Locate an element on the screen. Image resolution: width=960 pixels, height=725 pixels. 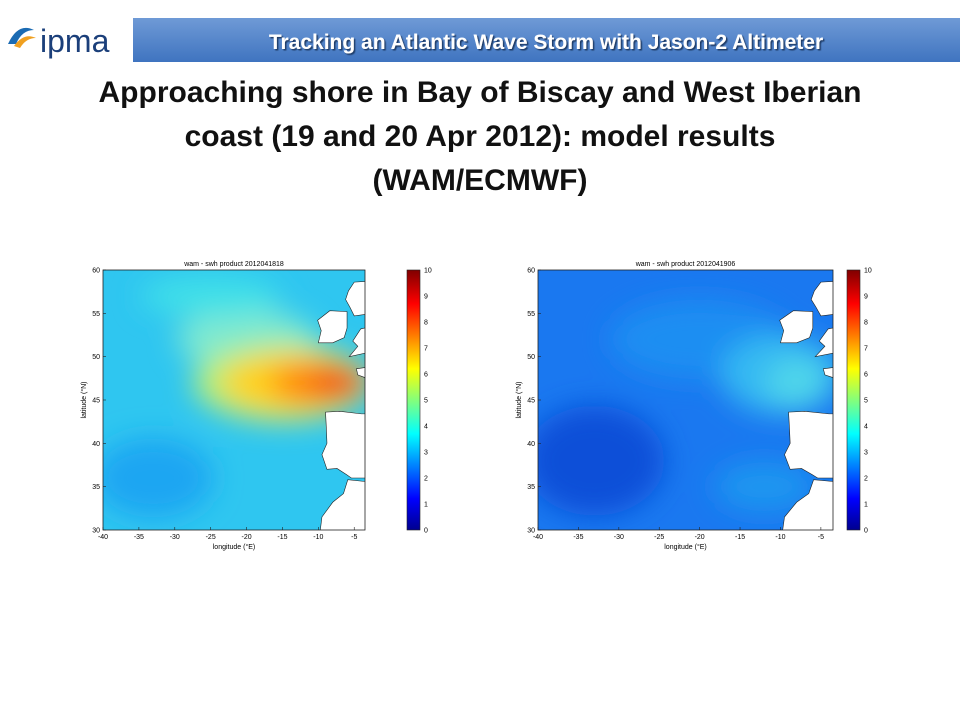
map-title: wam - swh product 2012041818 is located at coordinates (233, 264).